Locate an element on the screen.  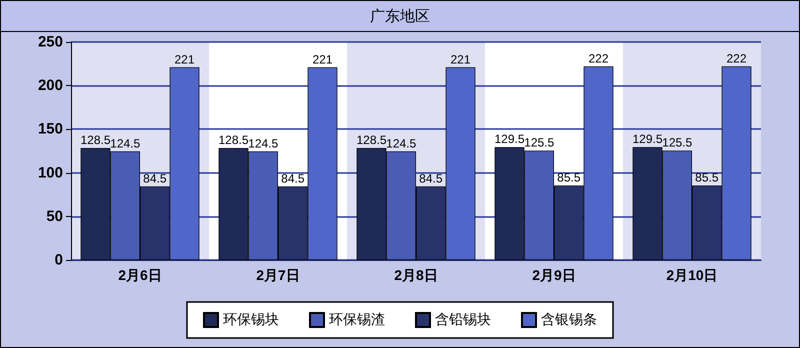
y-tick-label: 0 is located at coordinates (58, 260).